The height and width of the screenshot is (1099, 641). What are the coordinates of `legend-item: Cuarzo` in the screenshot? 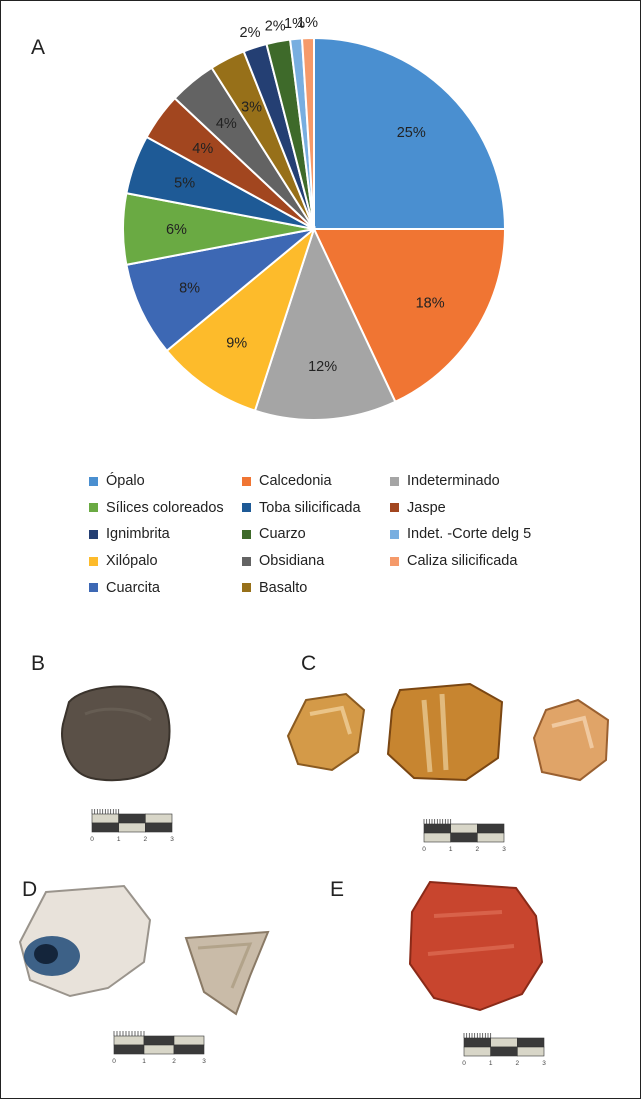 It's located at (274, 534).